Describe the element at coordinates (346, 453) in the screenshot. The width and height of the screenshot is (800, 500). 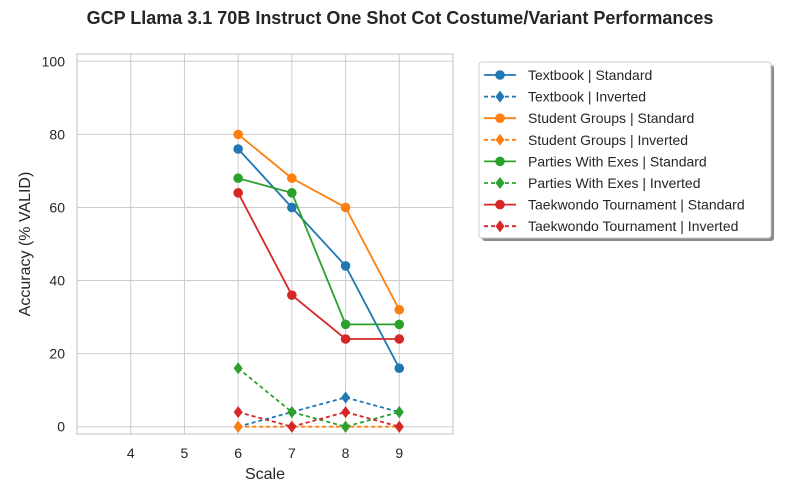
I see `x-tick-label: 8` at that location.